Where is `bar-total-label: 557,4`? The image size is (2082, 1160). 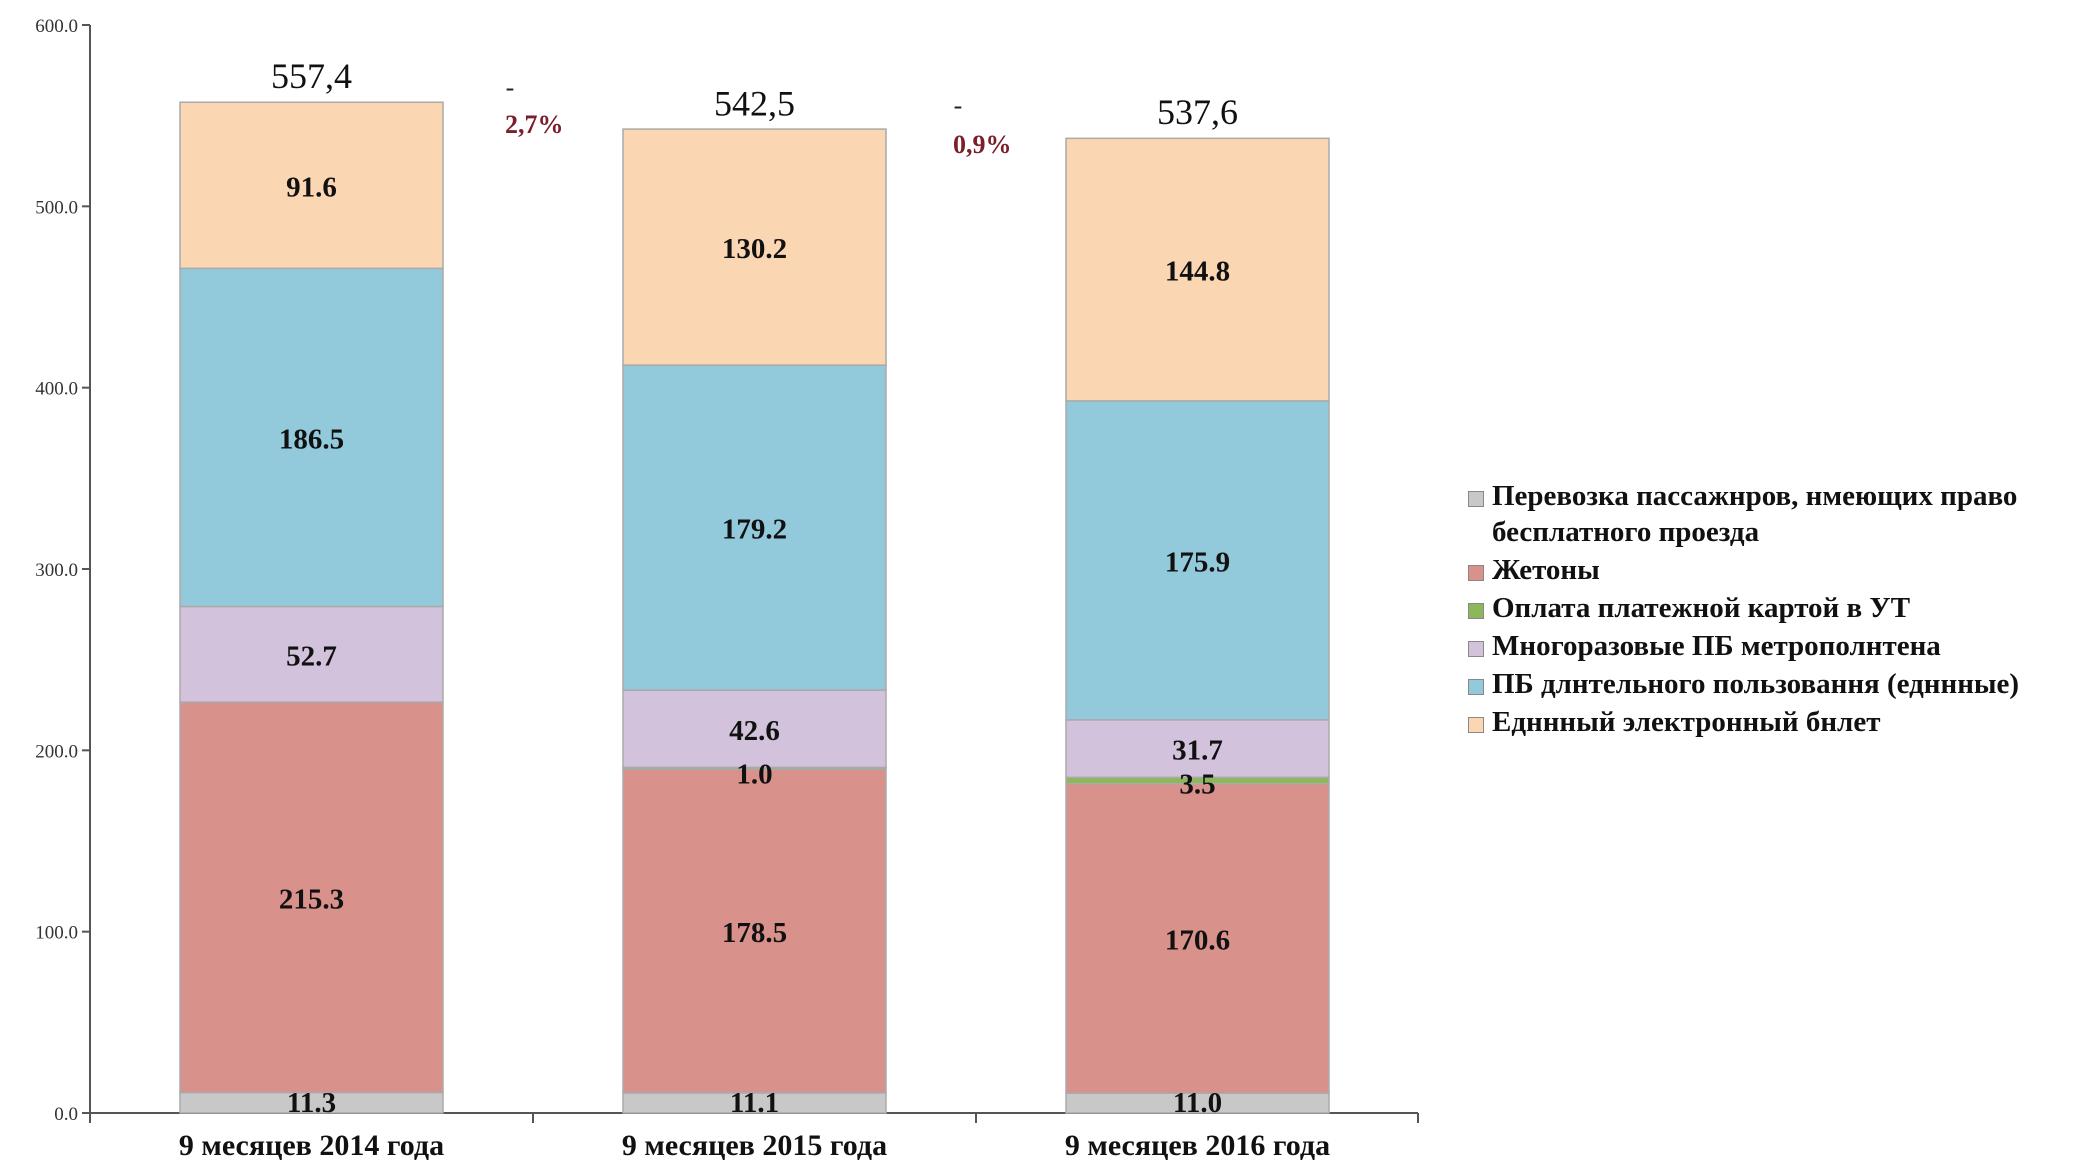
bar-total-label: 557,4 is located at coordinates (311, 76).